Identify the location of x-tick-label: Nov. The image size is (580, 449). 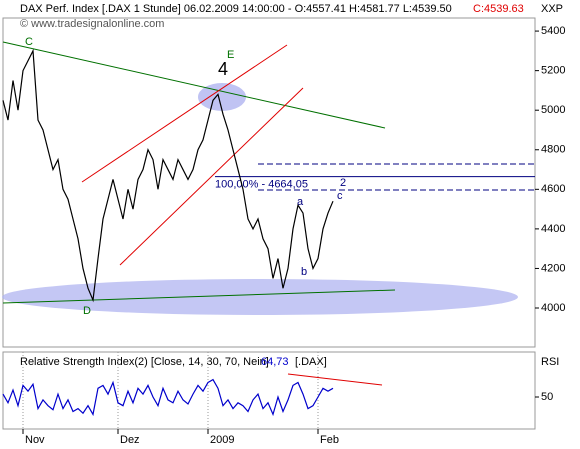
(35, 440).